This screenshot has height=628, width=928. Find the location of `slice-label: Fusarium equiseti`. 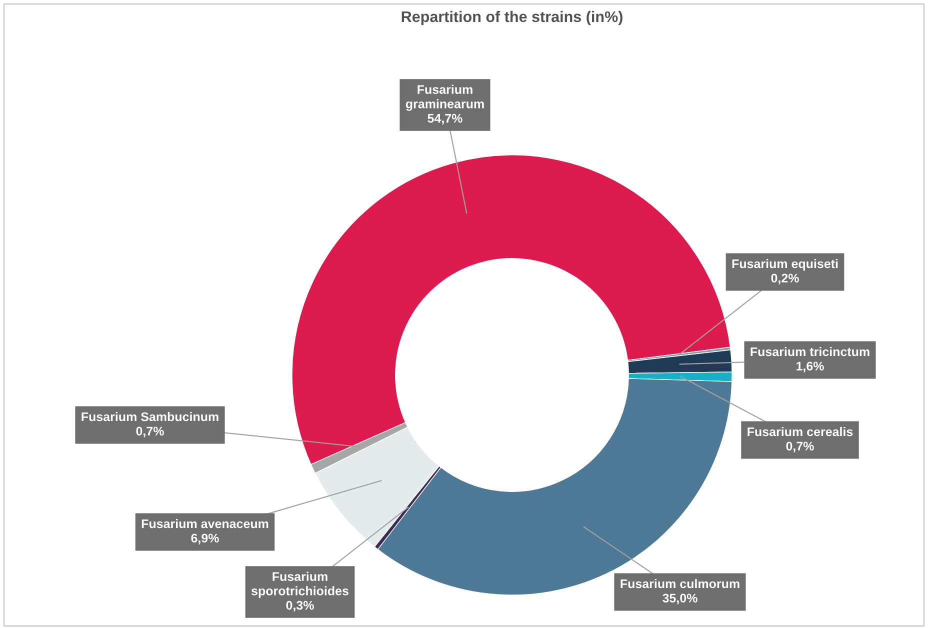

slice-label: Fusarium equiseti is located at coordinates (785, 264).